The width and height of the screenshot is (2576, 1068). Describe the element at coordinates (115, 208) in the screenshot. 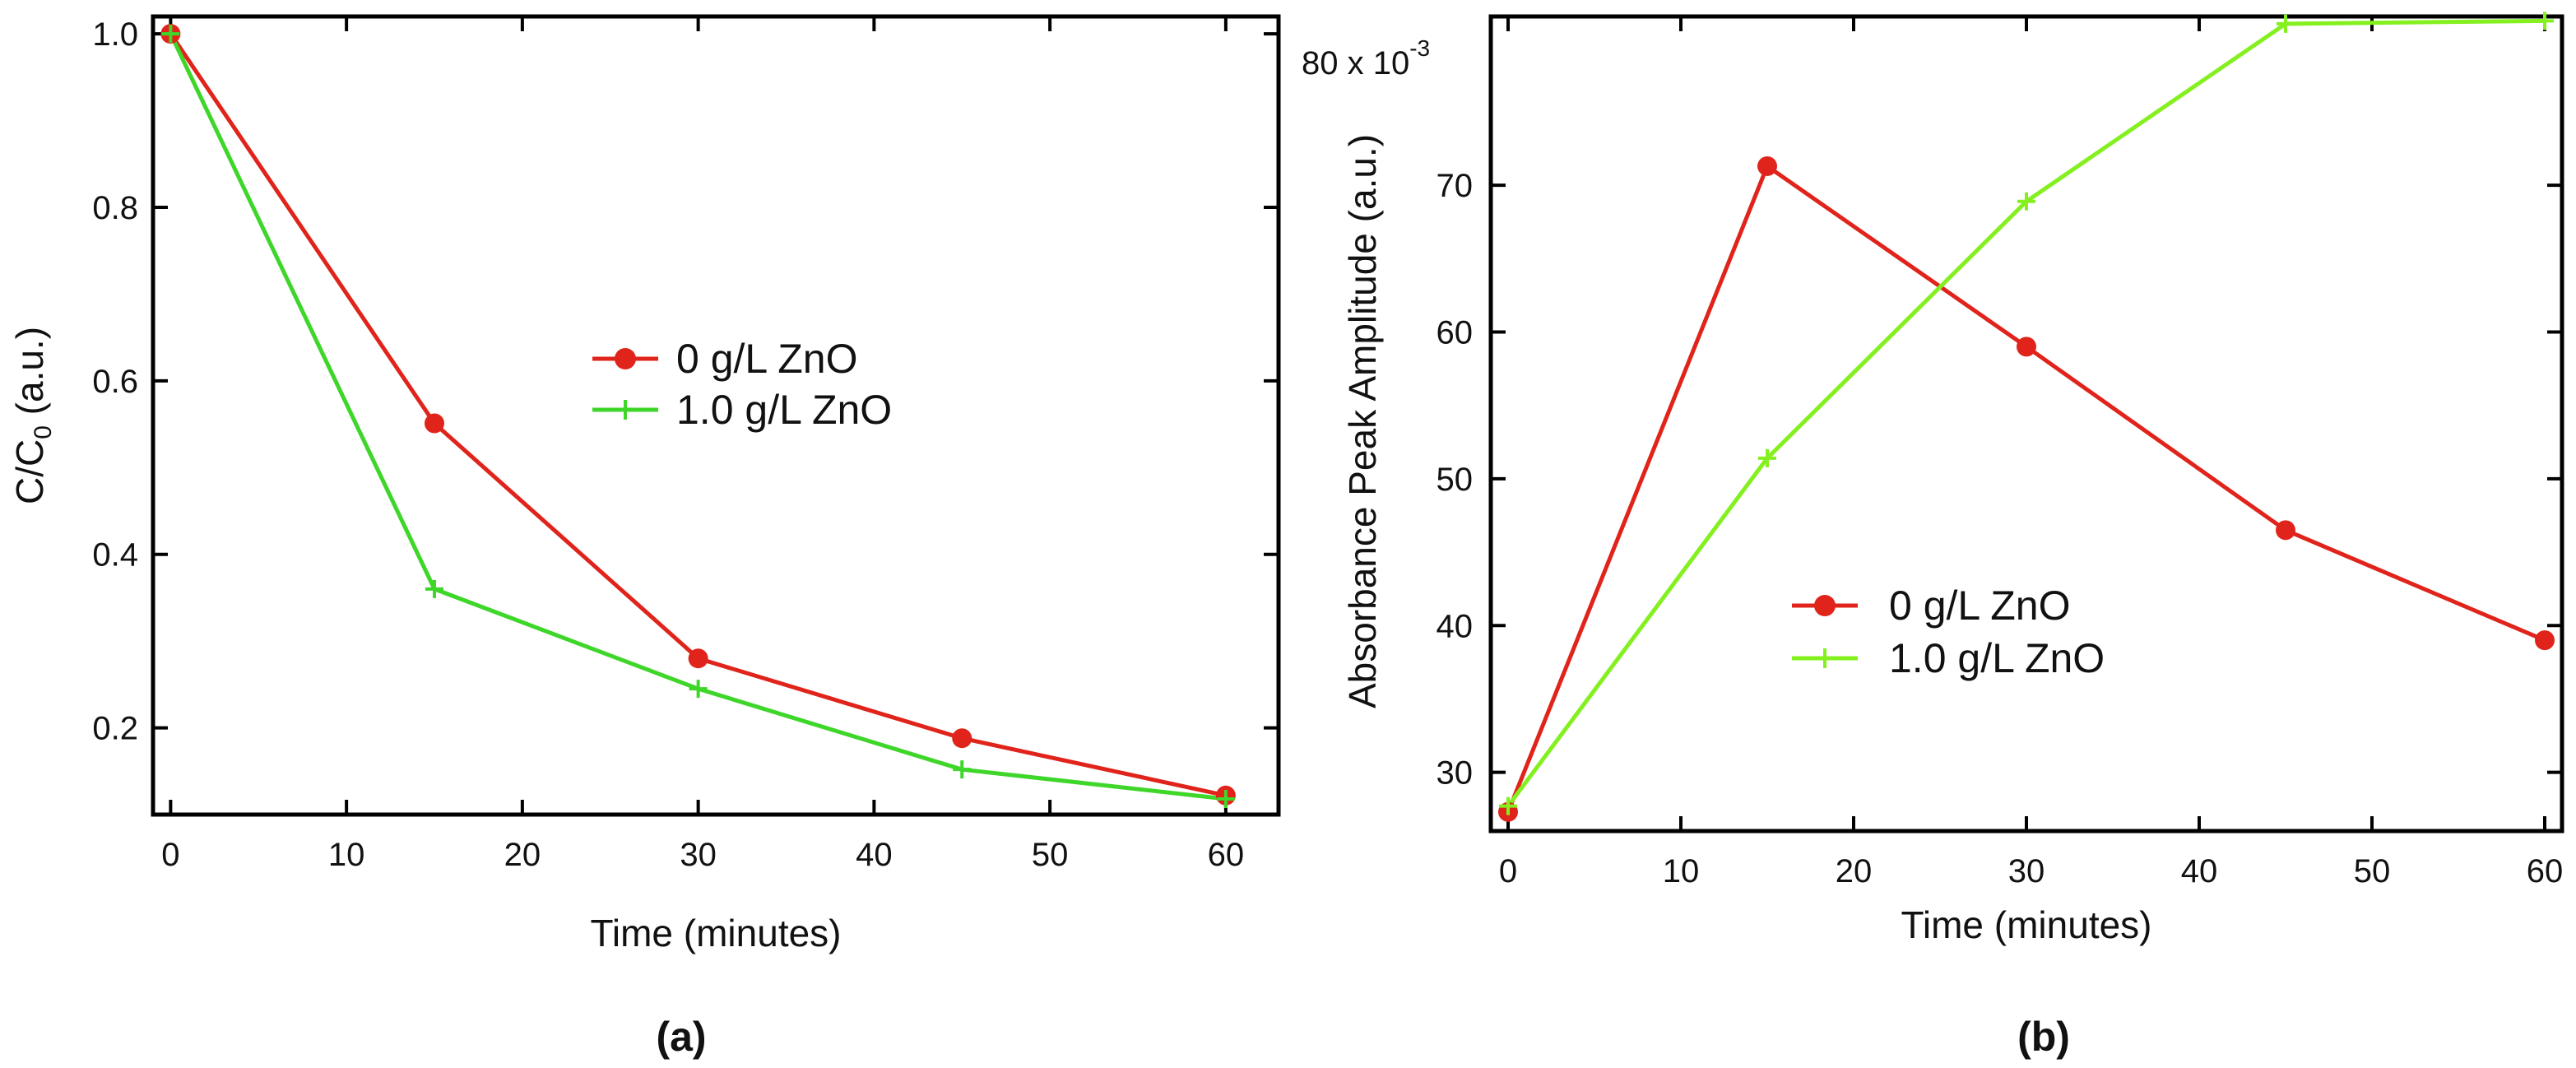

I see `y-tick-label: 0.8` at that location.